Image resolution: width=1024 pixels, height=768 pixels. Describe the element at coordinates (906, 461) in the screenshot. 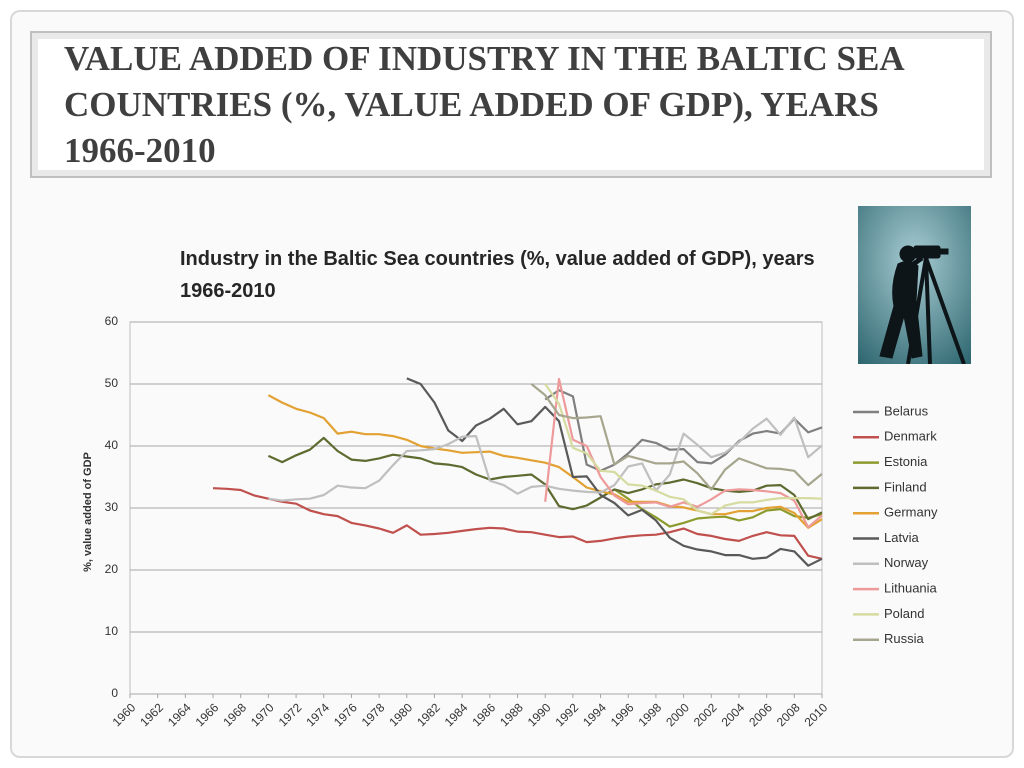

I see `legend-label: Estonia` at that location.